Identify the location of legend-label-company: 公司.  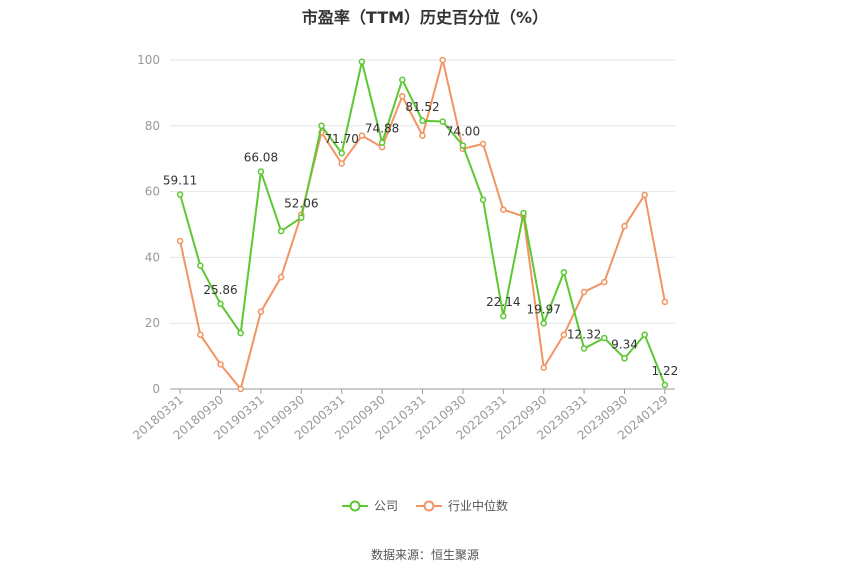
(385, 506).